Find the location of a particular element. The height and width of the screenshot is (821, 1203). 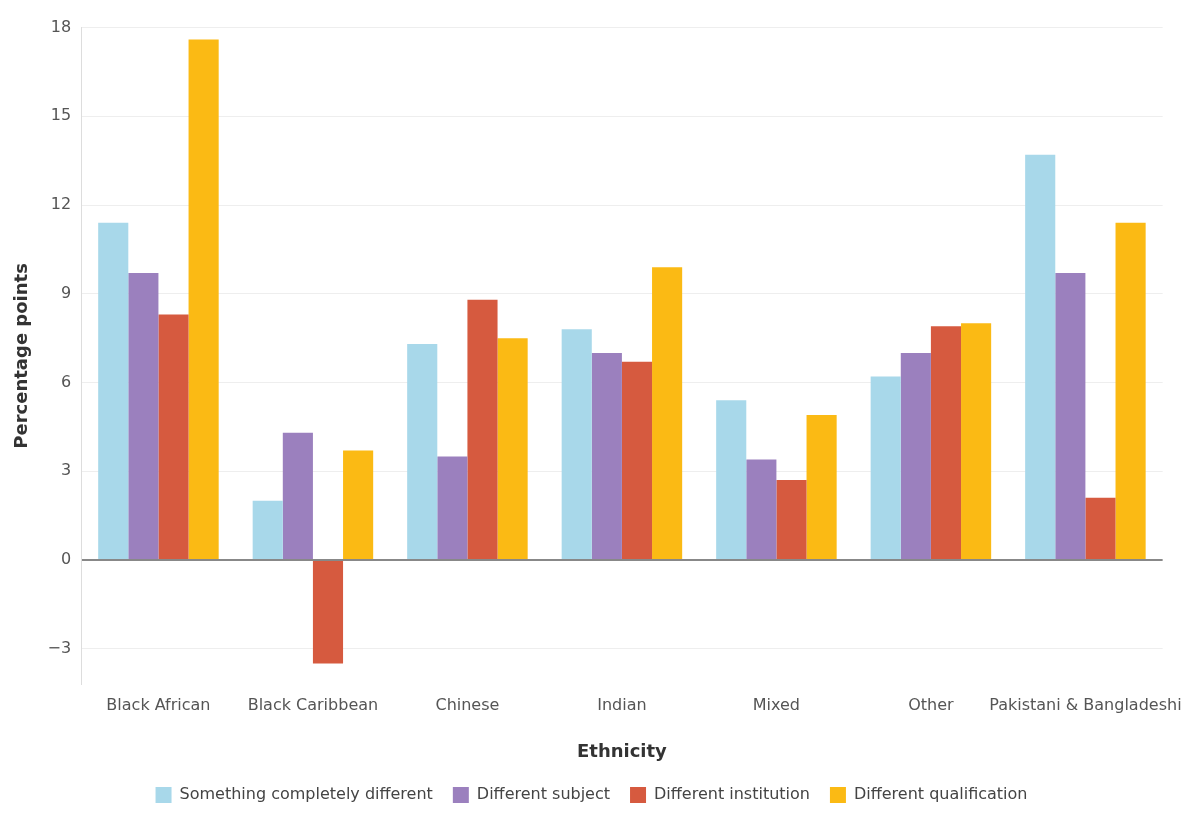

y-tick-label: 6 is located at coordinates (66, 381).